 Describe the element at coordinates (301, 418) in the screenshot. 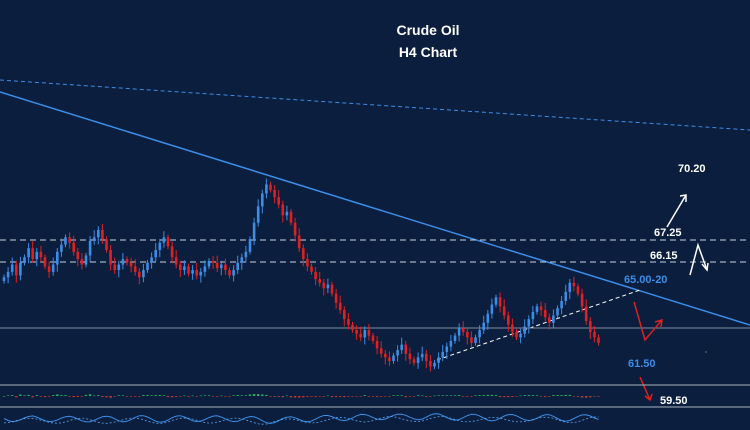

I see `oscillator-line-primary` at that location.